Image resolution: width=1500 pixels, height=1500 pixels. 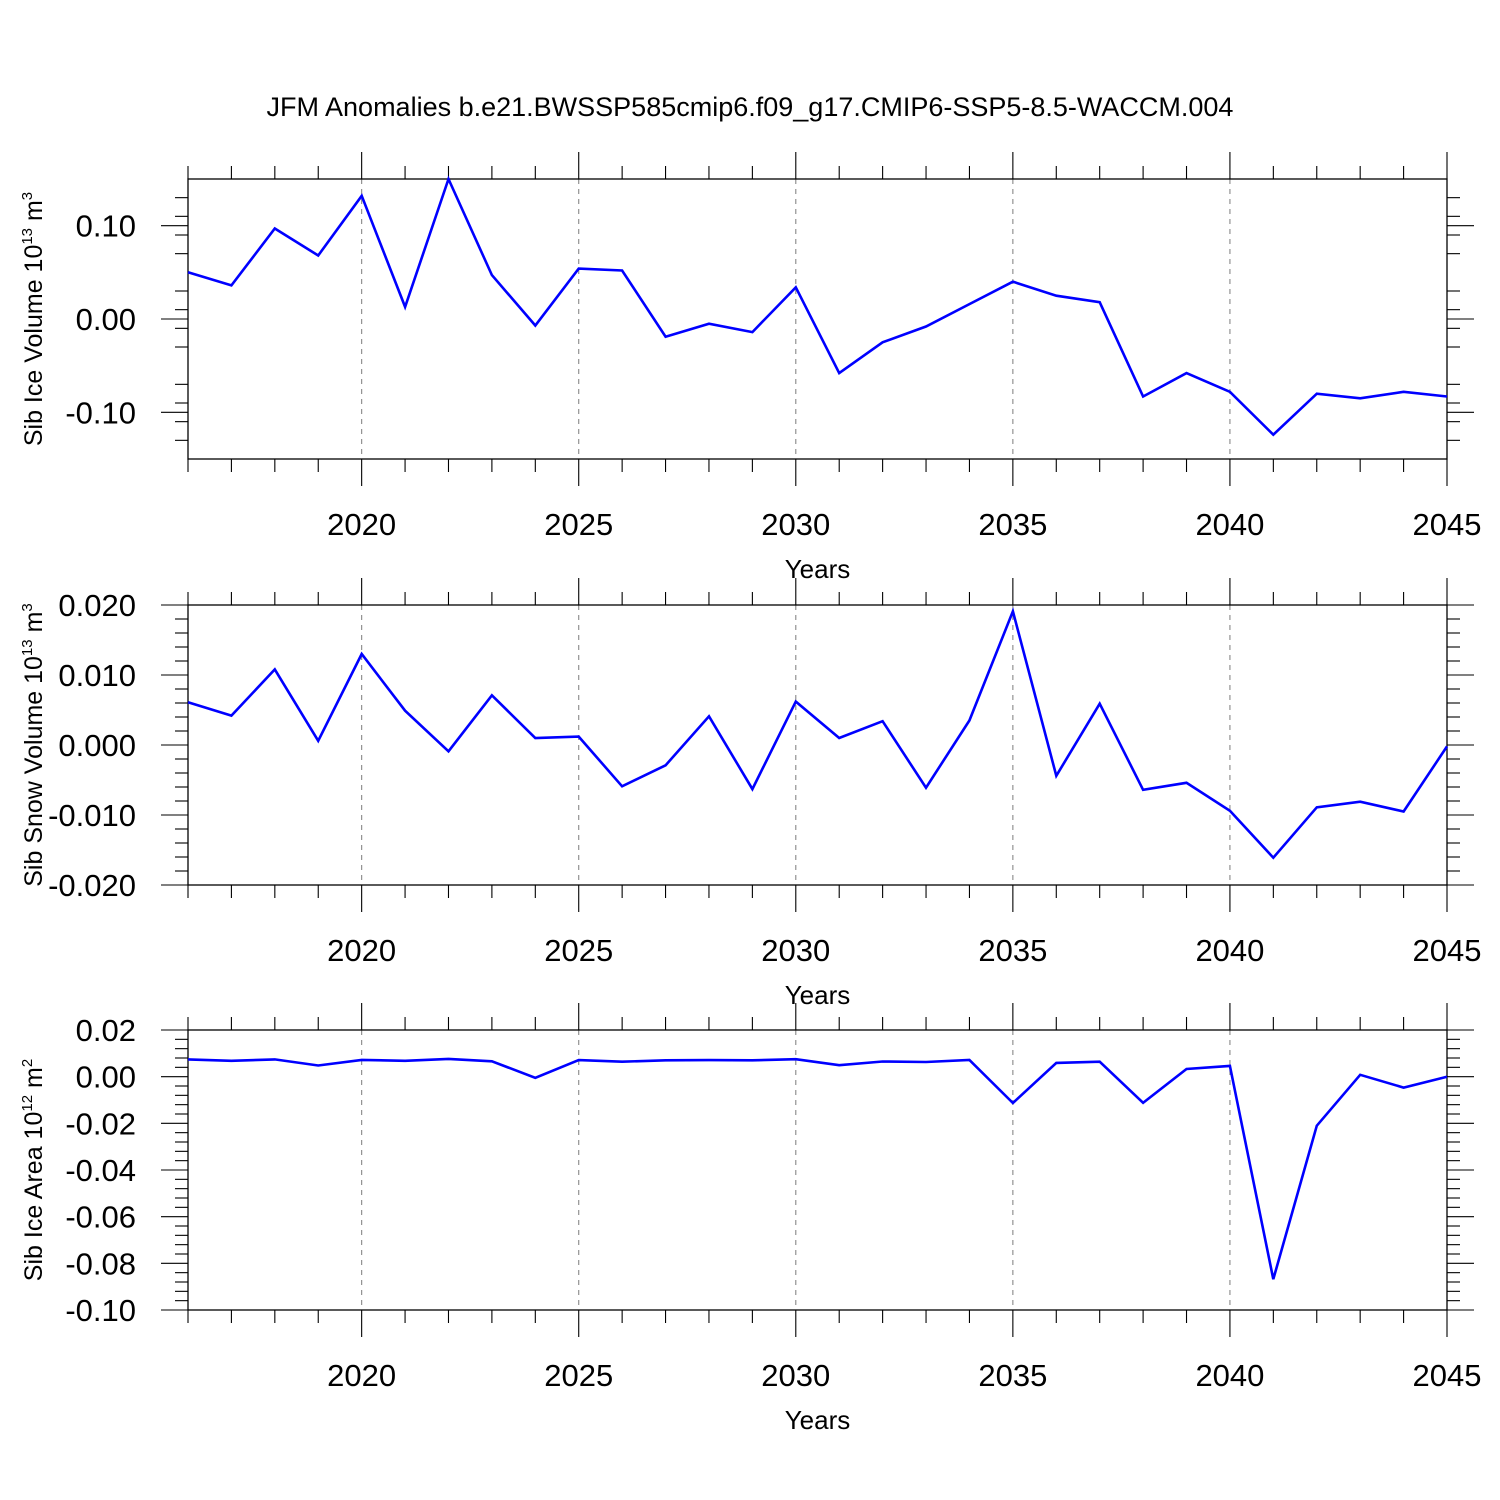 I want to click on y-axis-title: Sib Ice Area 1012 m2, so click(x=33, y=1170).